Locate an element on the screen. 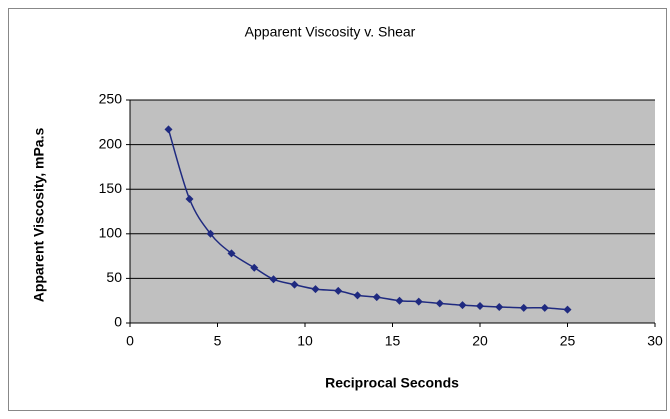 The image size is (670, 419). y-tick-label: 50 is located at coordinates (114, 277).